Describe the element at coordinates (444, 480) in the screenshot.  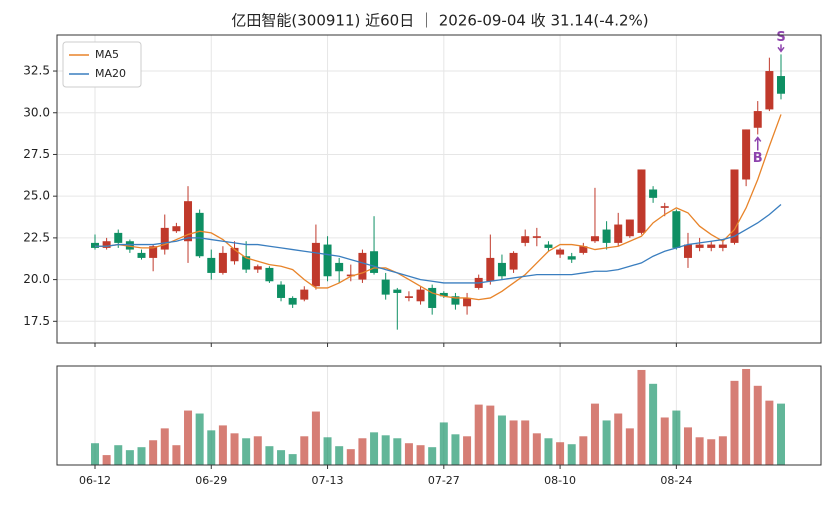
I see `x-tick-label: 07-27` at that location.